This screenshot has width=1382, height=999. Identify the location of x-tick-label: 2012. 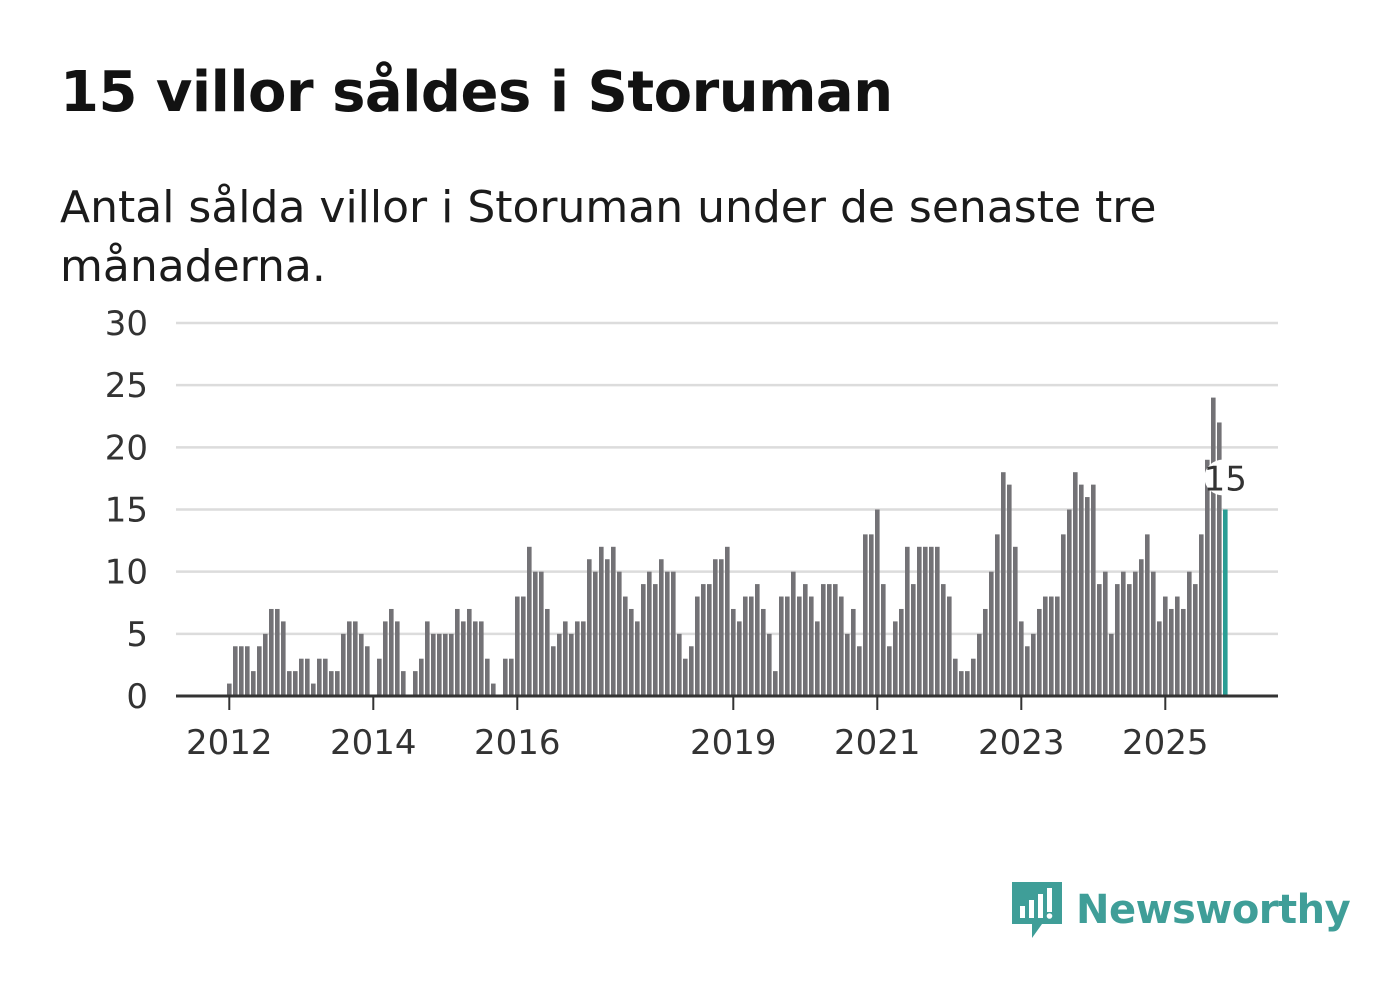
(229, 743).